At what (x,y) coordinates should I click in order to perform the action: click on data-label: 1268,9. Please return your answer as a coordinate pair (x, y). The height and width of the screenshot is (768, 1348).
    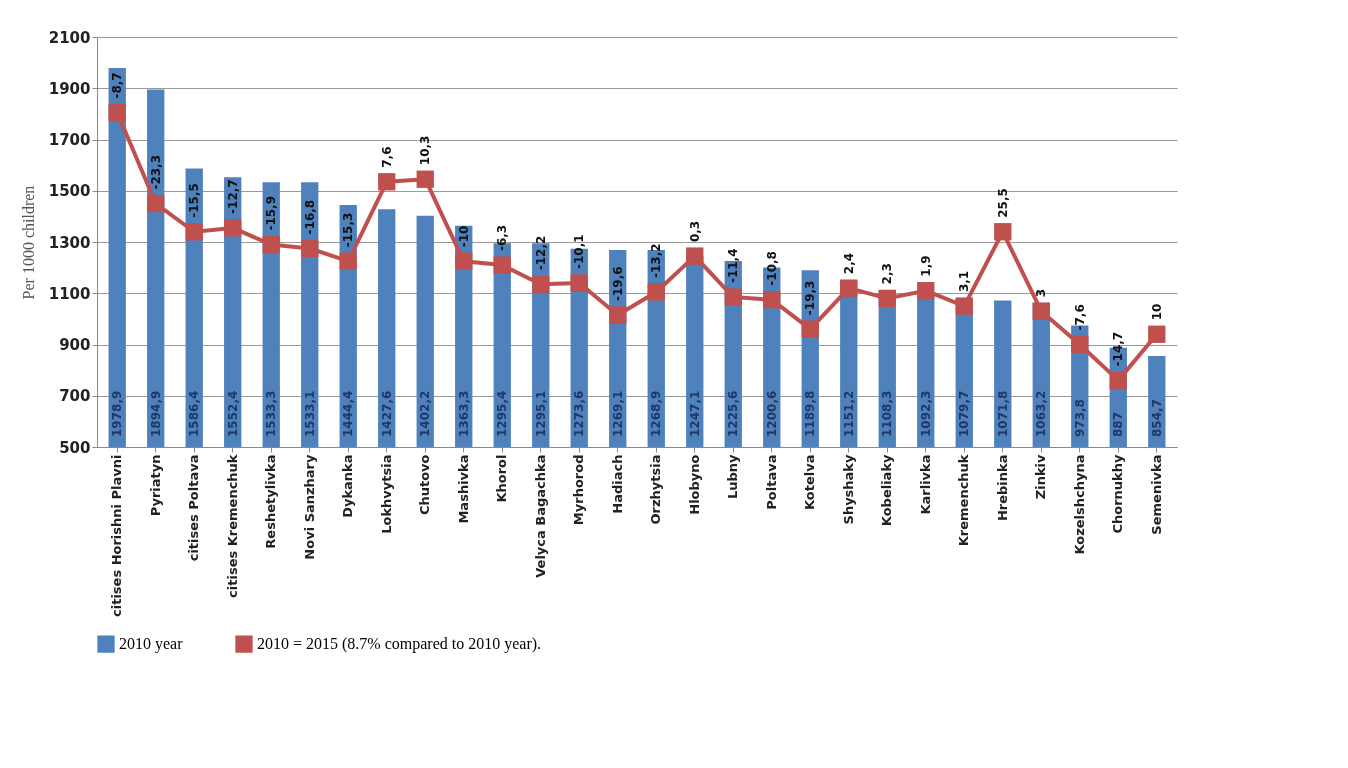
    Looking at the image, I should click on (656, 413).